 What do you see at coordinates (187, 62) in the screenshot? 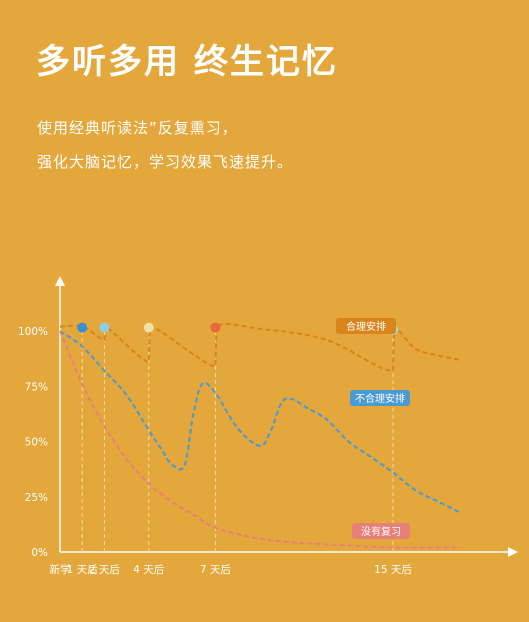
I see `page-title: 多听多用 终生记忆` at bounding box center [187, 62].